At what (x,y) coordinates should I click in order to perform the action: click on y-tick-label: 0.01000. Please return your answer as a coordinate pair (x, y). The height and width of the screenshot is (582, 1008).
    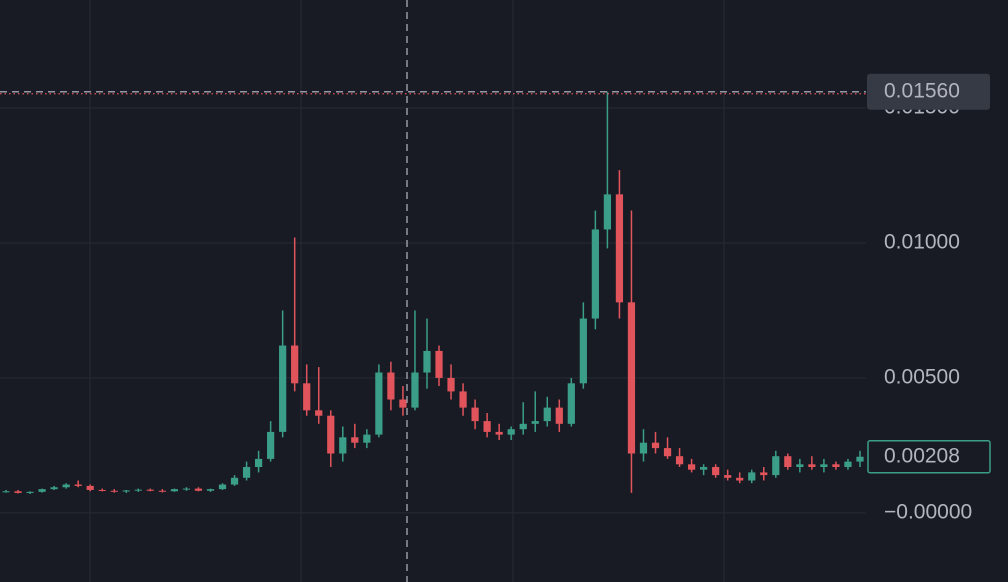
    Looking at the image, I should click on (922, 241).